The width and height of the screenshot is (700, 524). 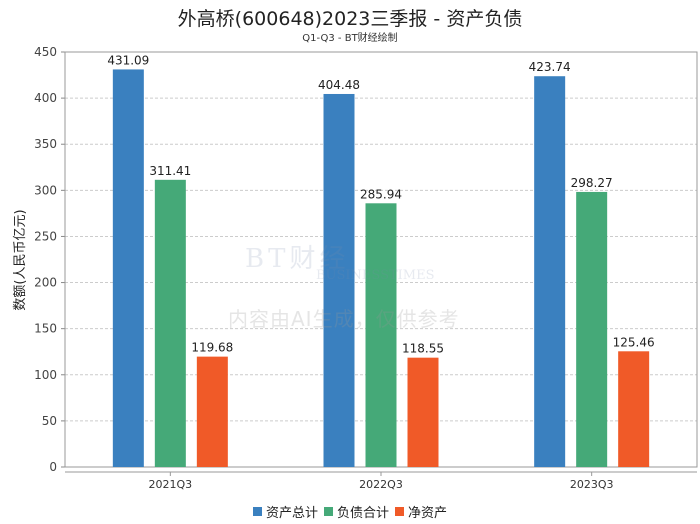 What do you see at coordinates (428, 513) in the screenshot?
I see `legend-label: 净资产` at bounding box center [428, 513].